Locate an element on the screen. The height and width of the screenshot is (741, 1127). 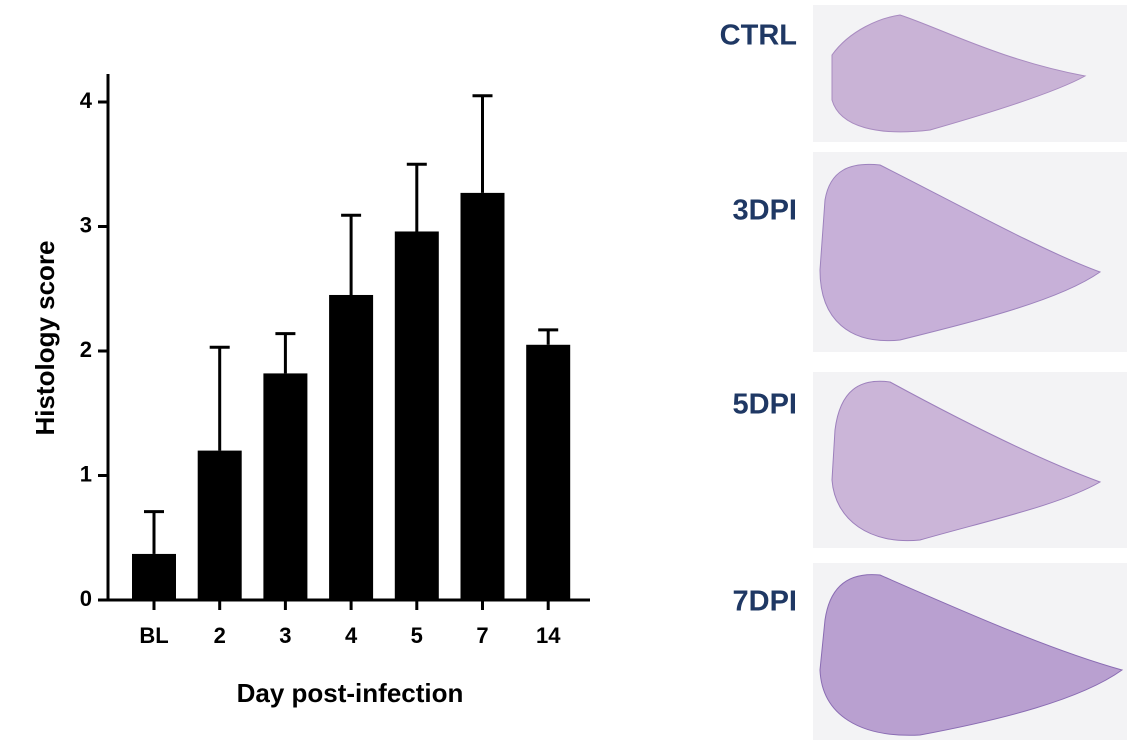
x-axis-title: Day post-infection is located at coordinates (350, 693).